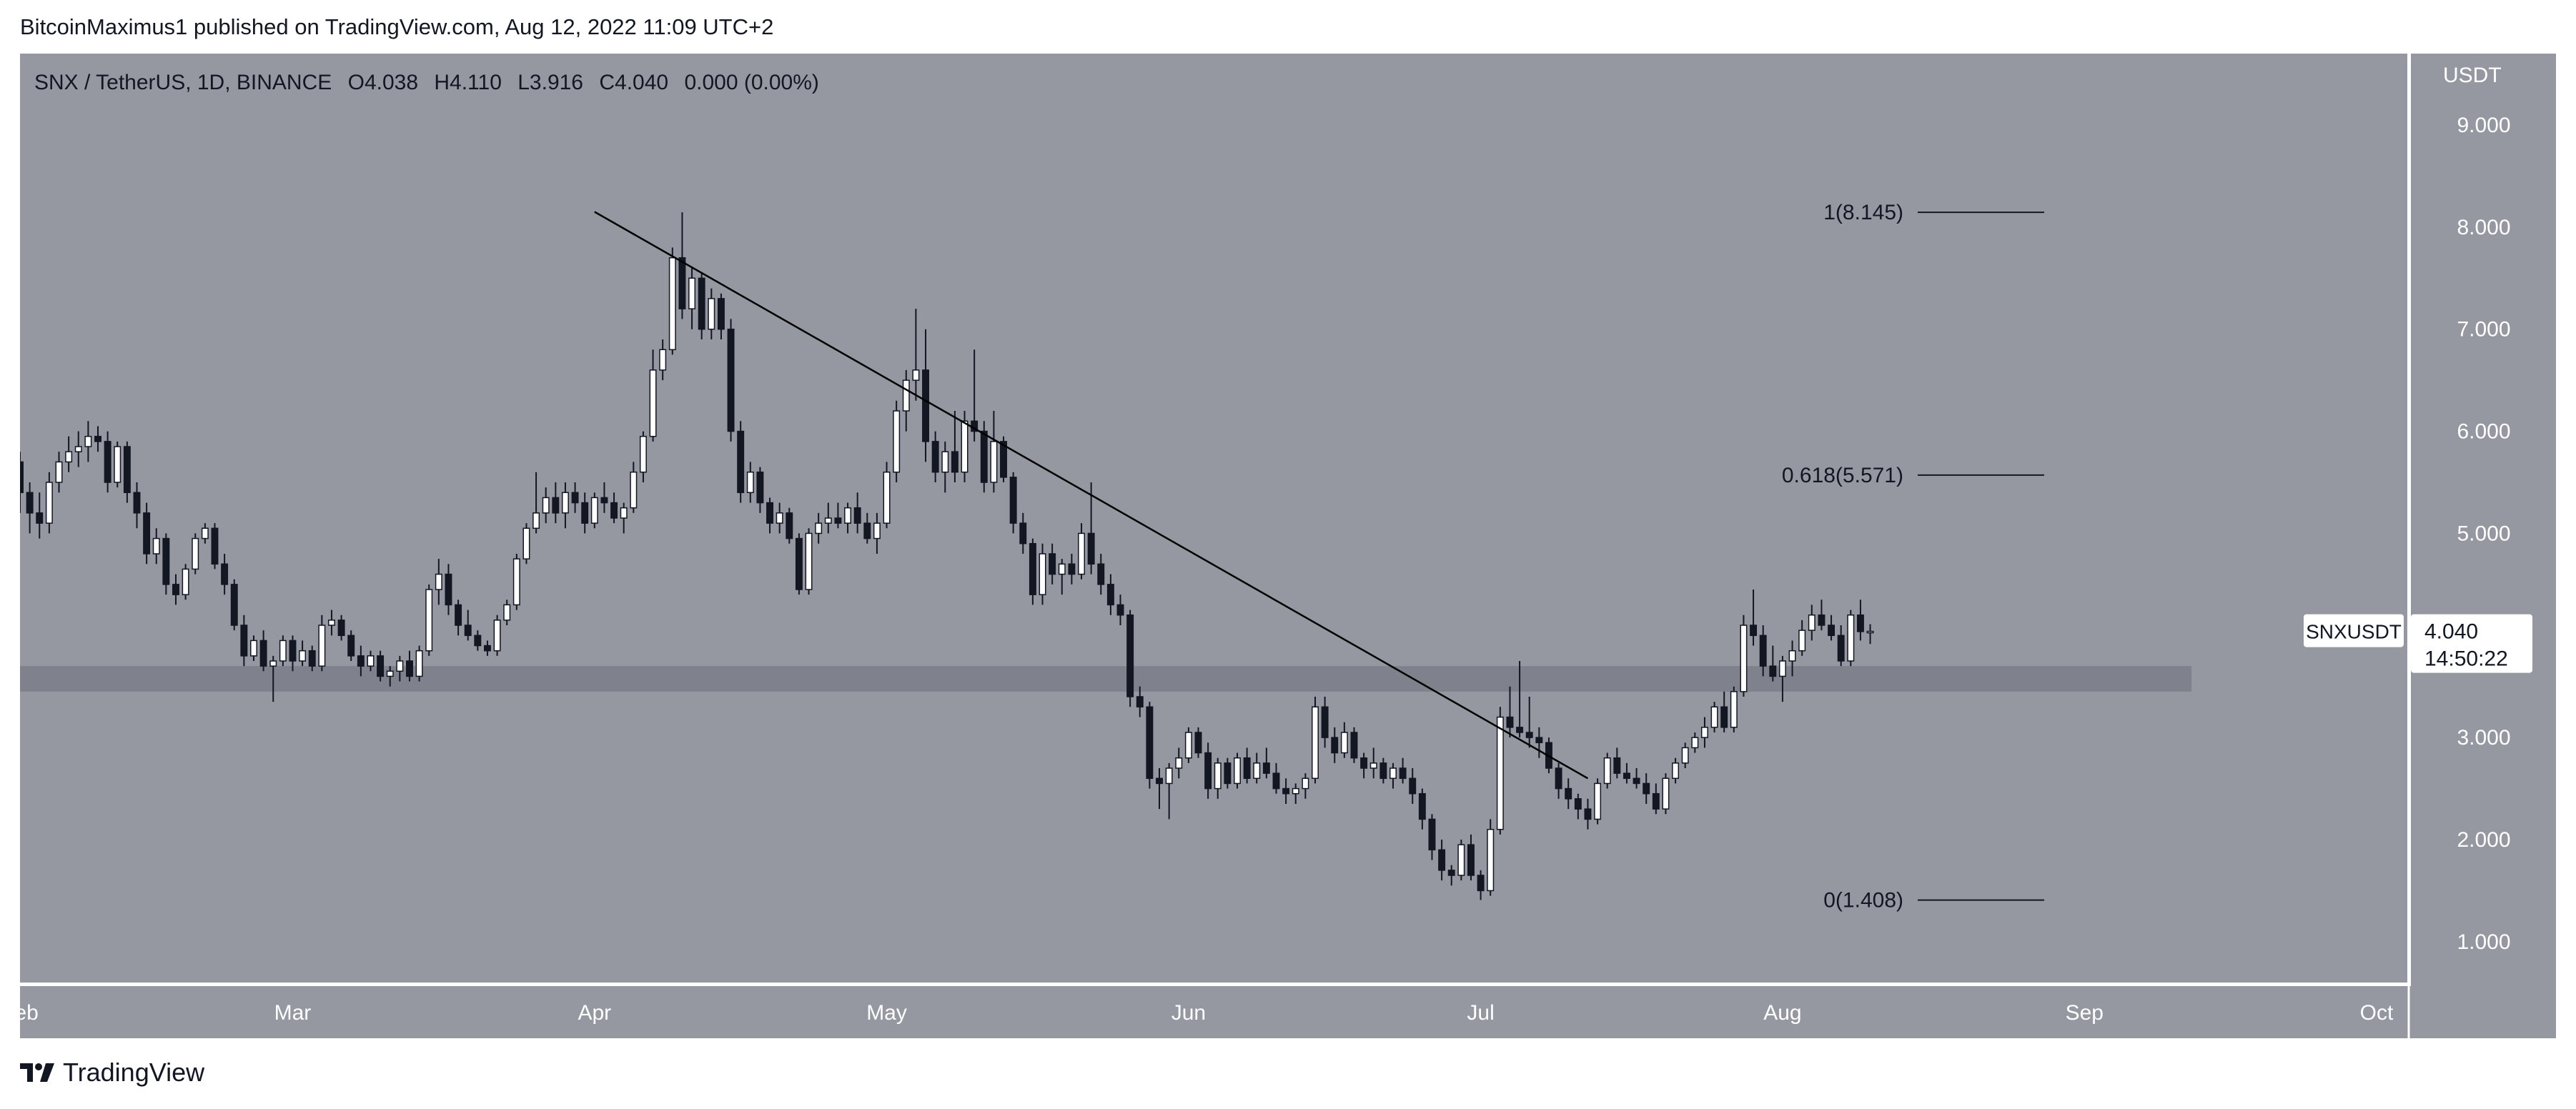  Describe the element at coordinates (2085, 1013) in the screenshot. I see `time-tick-label: Sep` at that location.